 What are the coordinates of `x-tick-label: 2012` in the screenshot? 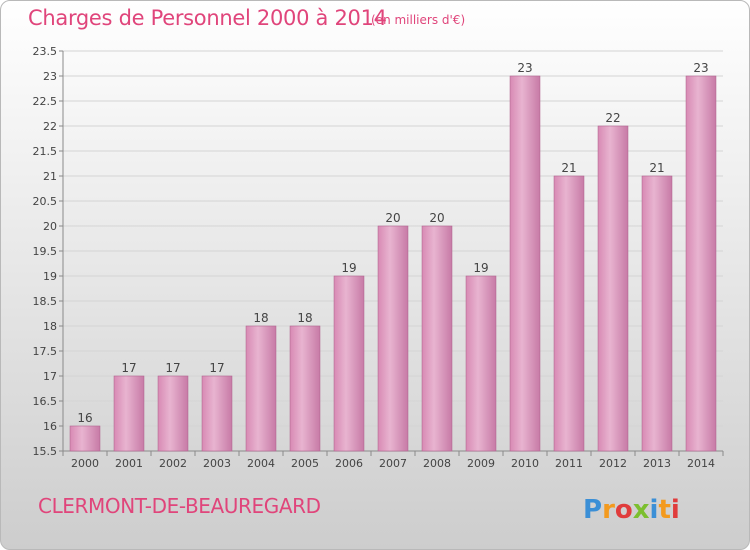 It's located at (613, 463).